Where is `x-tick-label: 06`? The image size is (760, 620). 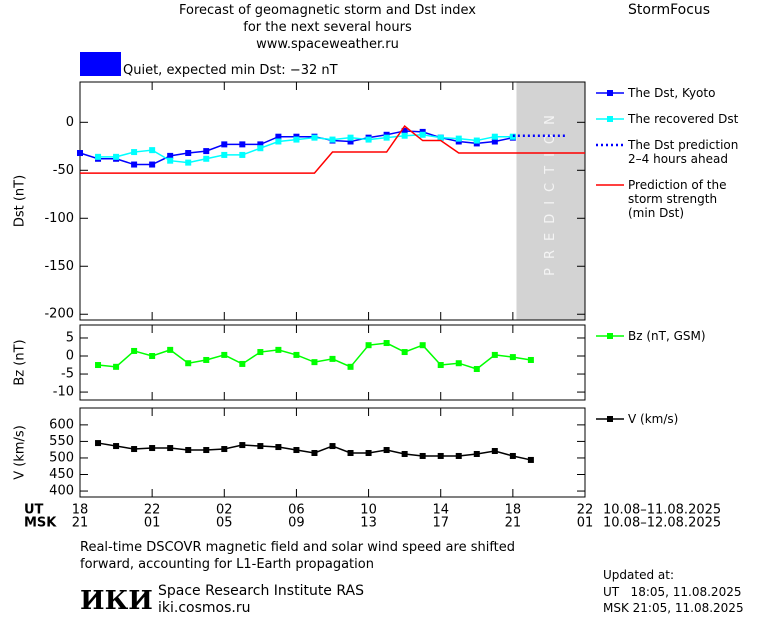 x-tick-label: 06 is located at coordinates (296, 510).